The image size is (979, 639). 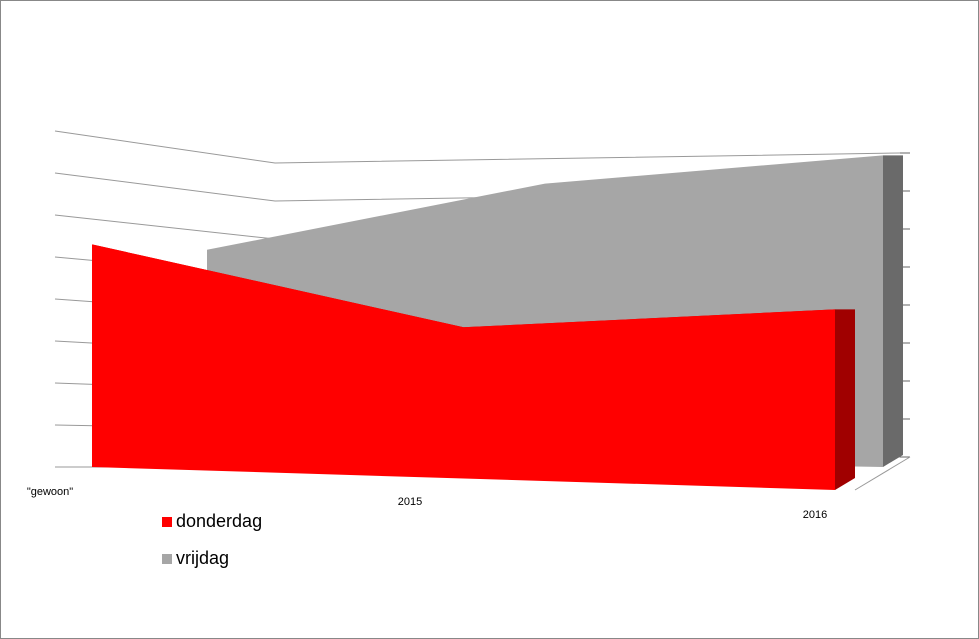 I want to click on grid-line, so click(x=477, y=147).